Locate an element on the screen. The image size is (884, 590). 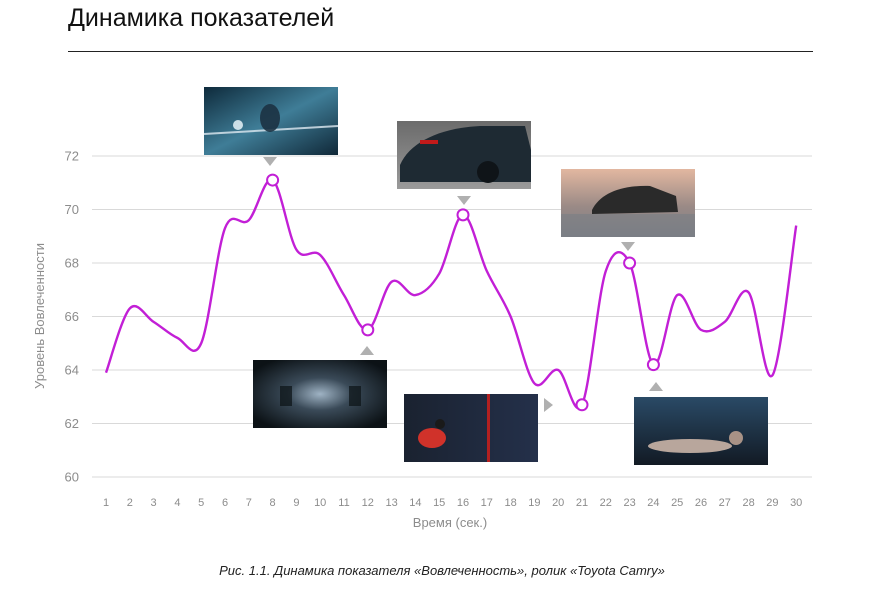
x-tick-label: 13 is located at coordinates (391, 503).